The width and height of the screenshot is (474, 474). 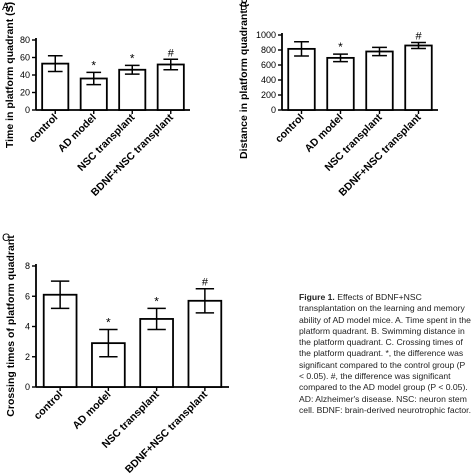 What do you see at coordinates (25, 58) in the screenshot?
I see `y-tick-label: 60` at bounding box center [25, 58].